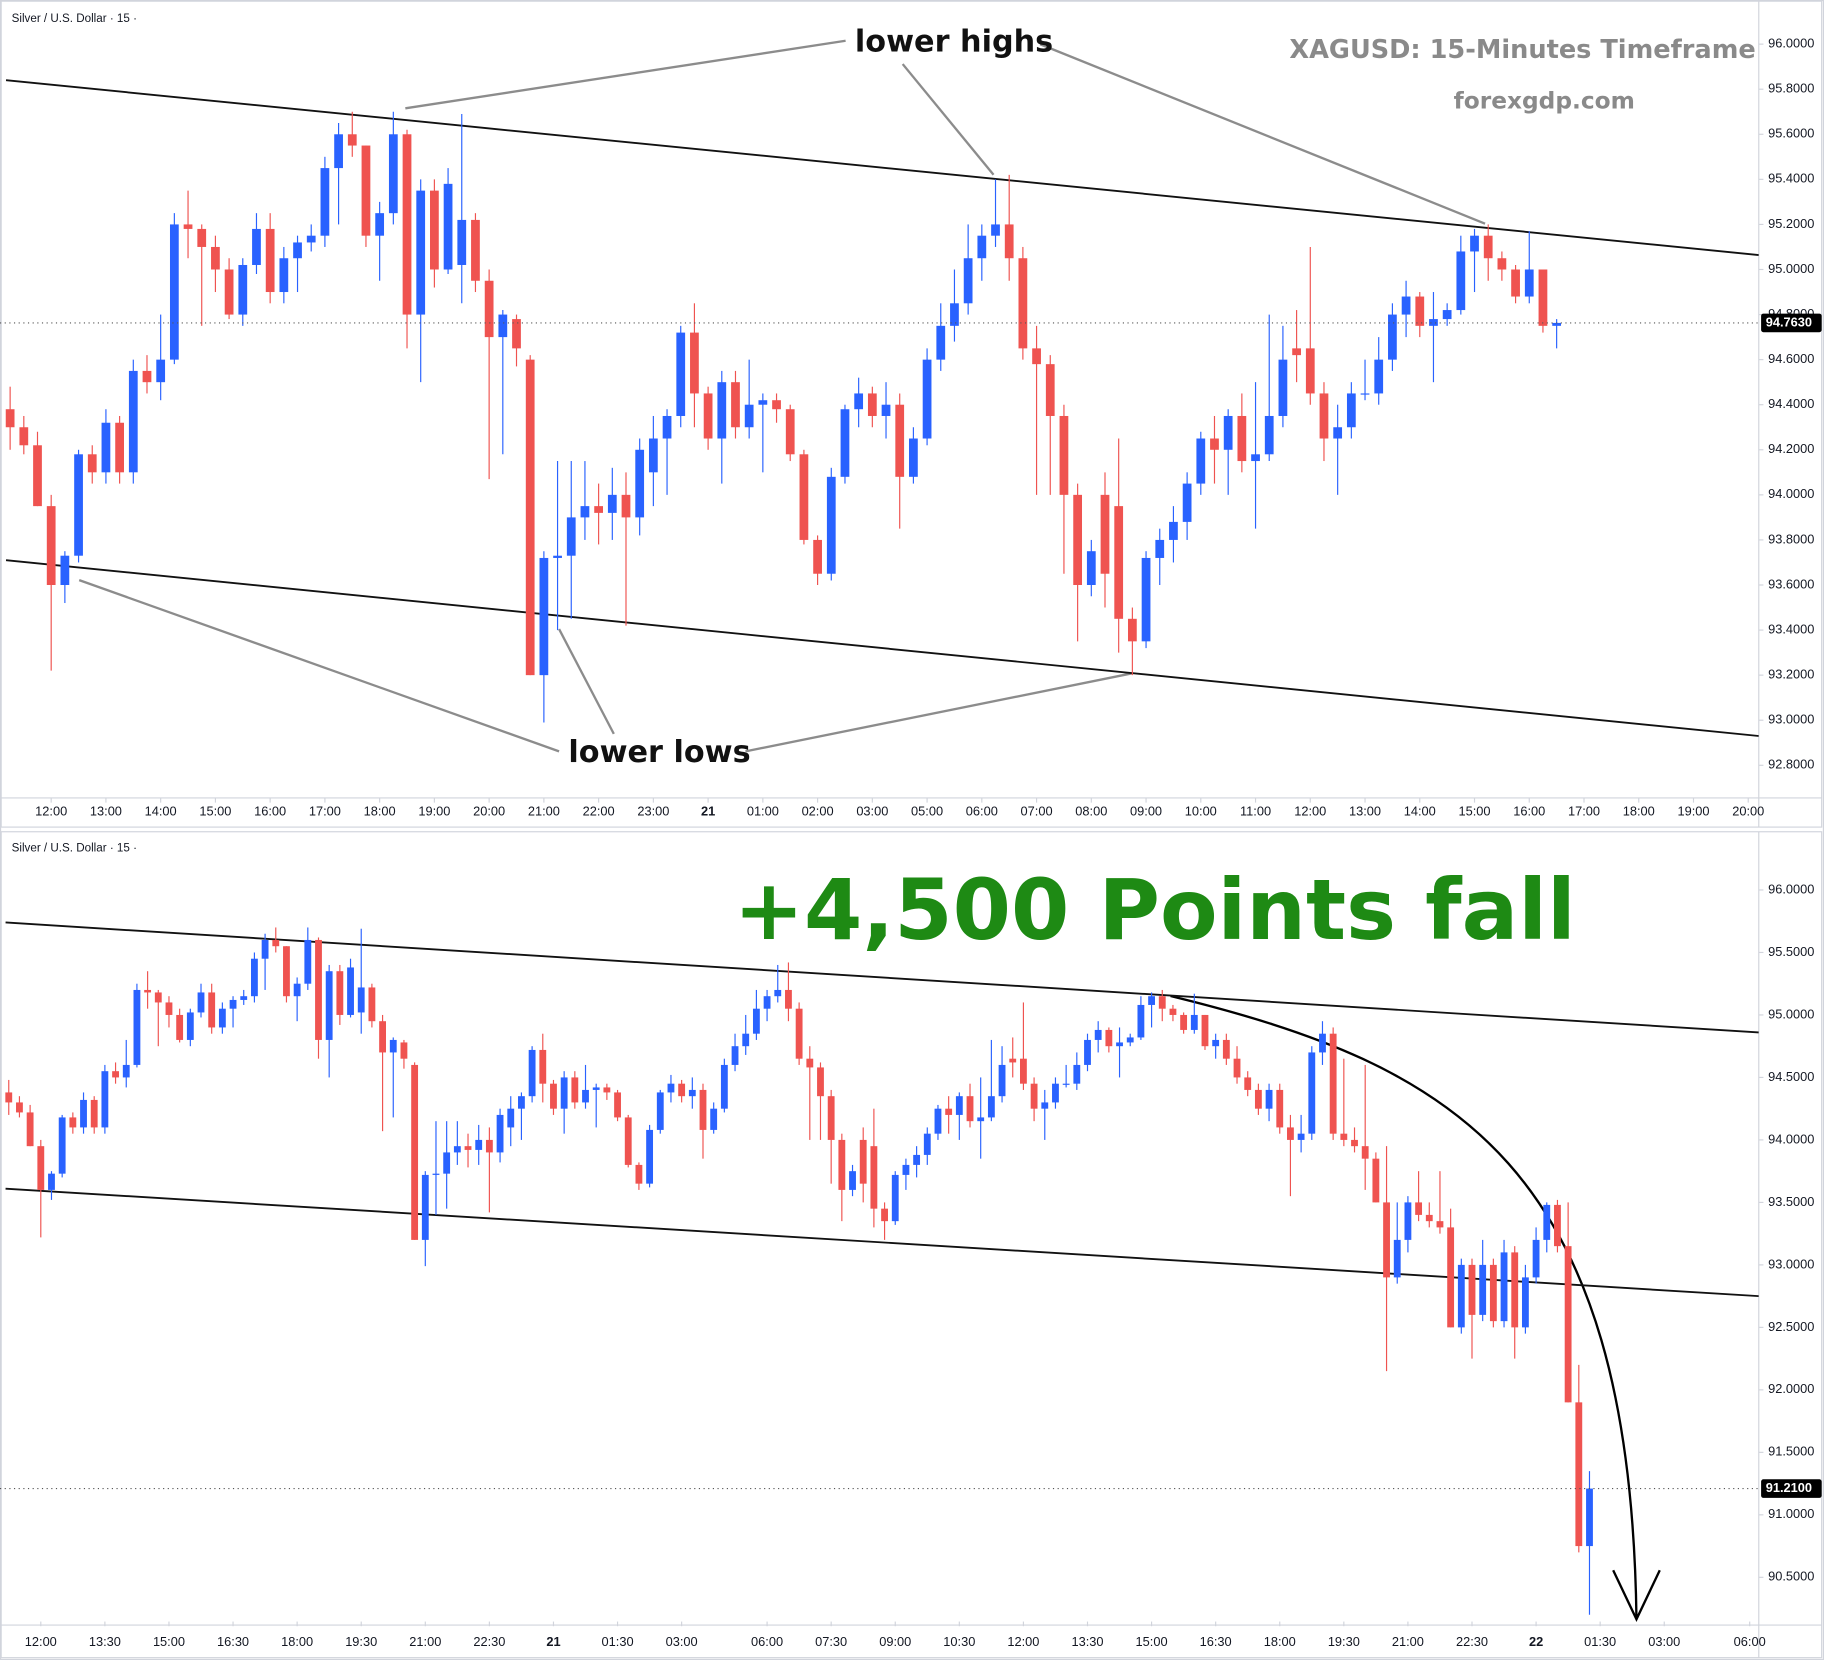 Image resolution: width=1824 pixels, height=1660 pixels. What do you see at coordinates (1344, 1641) in the screenshot?
I see `x-tick-label: 19:30` at bounding box center [1344, 1641].